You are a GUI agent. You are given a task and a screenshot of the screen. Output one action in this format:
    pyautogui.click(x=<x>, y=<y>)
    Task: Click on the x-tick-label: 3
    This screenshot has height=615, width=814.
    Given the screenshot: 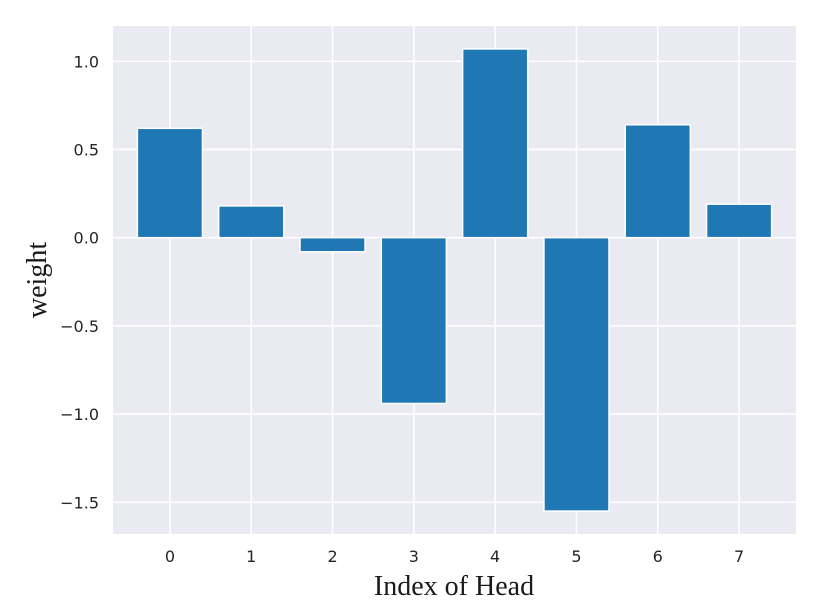 What is the action you would take?
    pyautogui.click(x=414, y=556)
    